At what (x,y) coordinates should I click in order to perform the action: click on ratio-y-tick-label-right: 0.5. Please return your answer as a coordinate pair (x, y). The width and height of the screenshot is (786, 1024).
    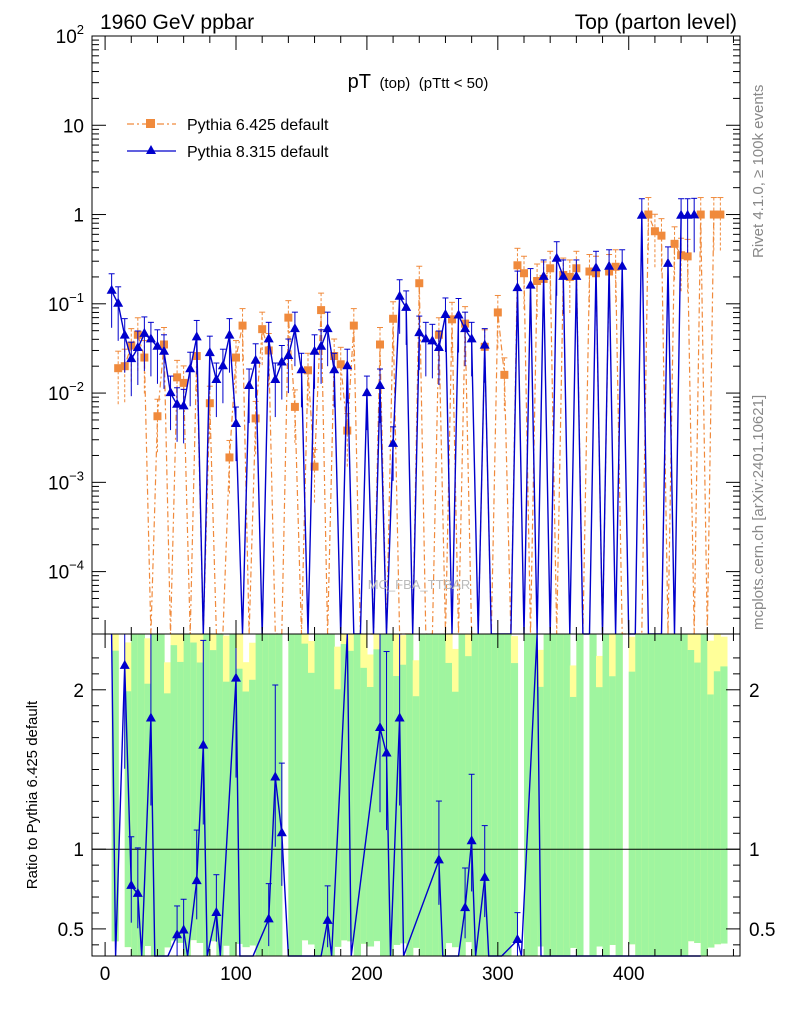
    Looking at the image, I should click on (762, 930).